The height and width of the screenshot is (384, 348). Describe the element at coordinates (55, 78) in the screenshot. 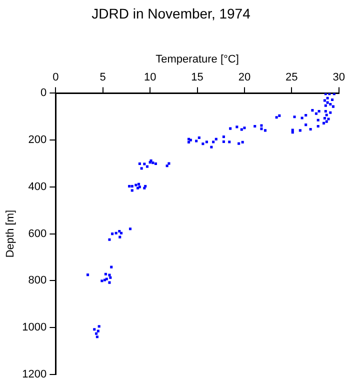

I see `x-tick-label: 0` at that location.